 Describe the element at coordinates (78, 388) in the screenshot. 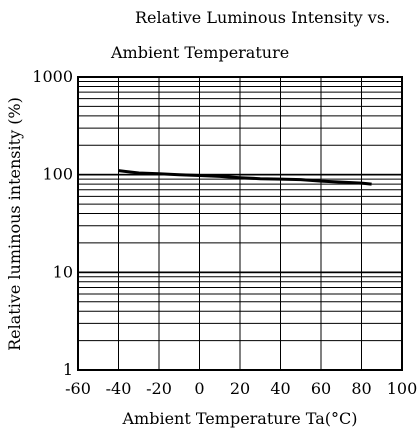

I see `x-tick-label-0: -60` at that location.